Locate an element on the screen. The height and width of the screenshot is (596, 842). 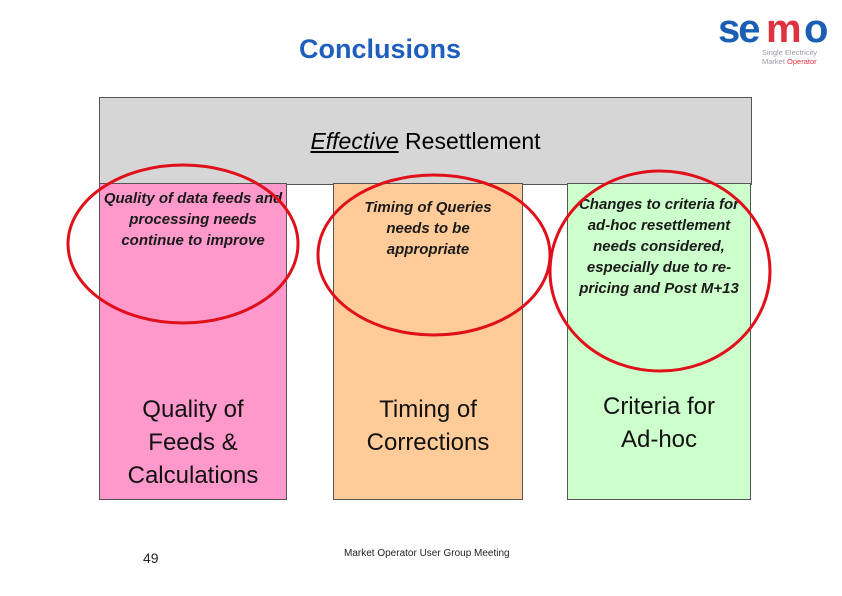
semo-wordmark-icon: se m o is located at coordinates (773, 28).